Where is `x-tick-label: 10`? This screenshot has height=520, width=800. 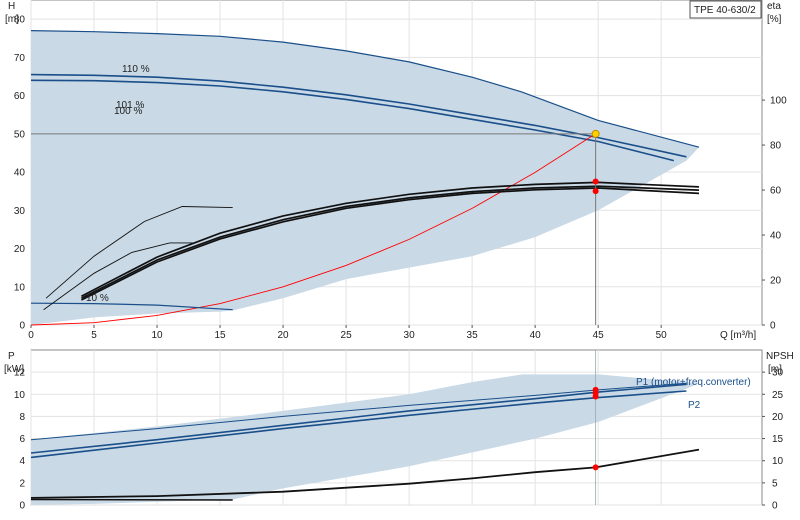
x-tick-label: 10 is located at coordinates (157, 335).